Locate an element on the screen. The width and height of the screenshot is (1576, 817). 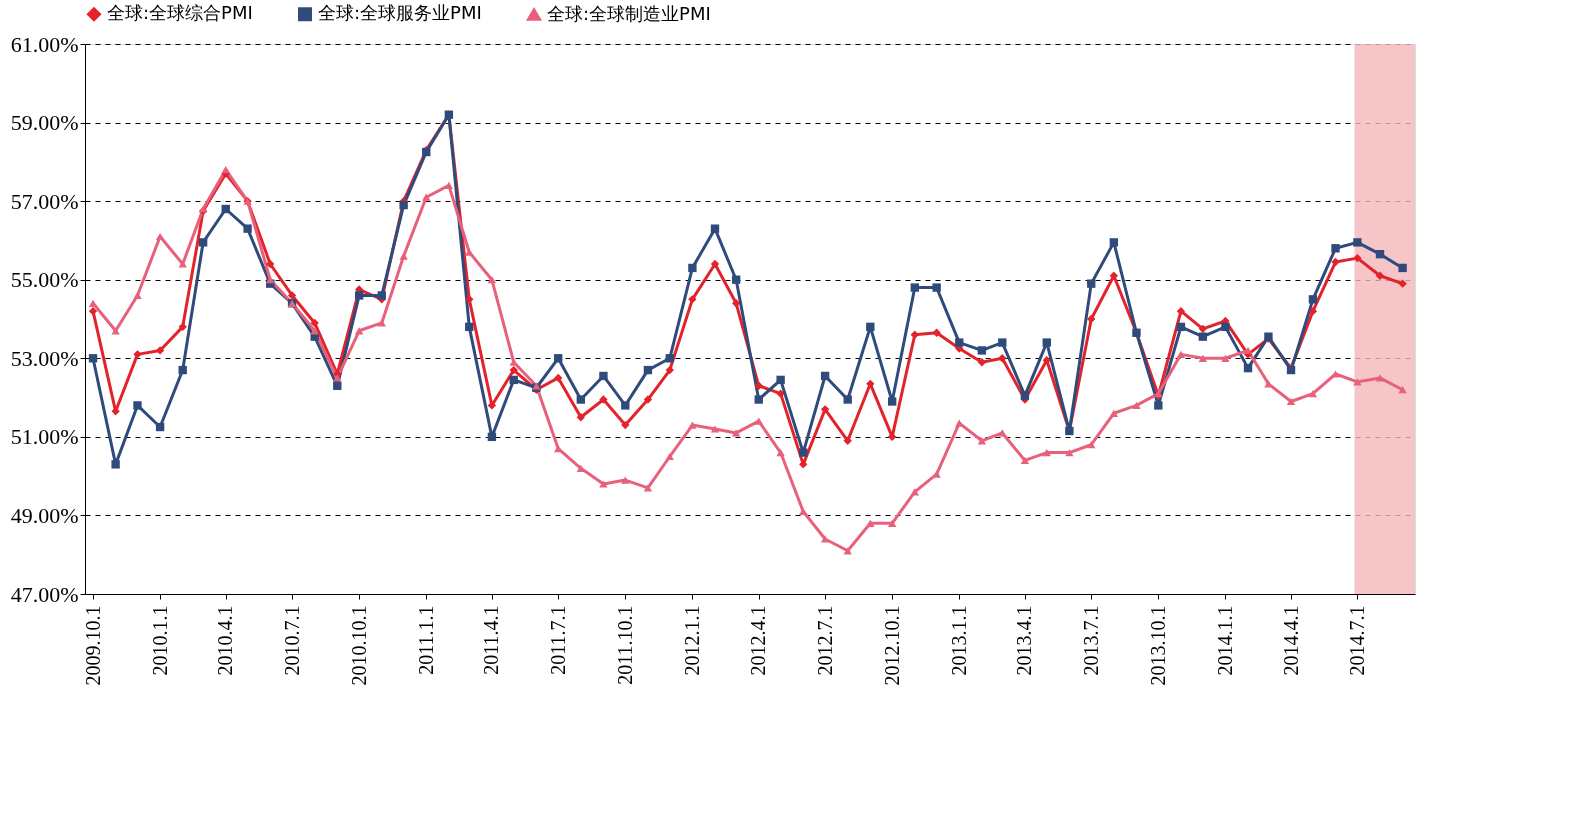
y-tick-label: 59.00% is located at coordinates (44, 123).